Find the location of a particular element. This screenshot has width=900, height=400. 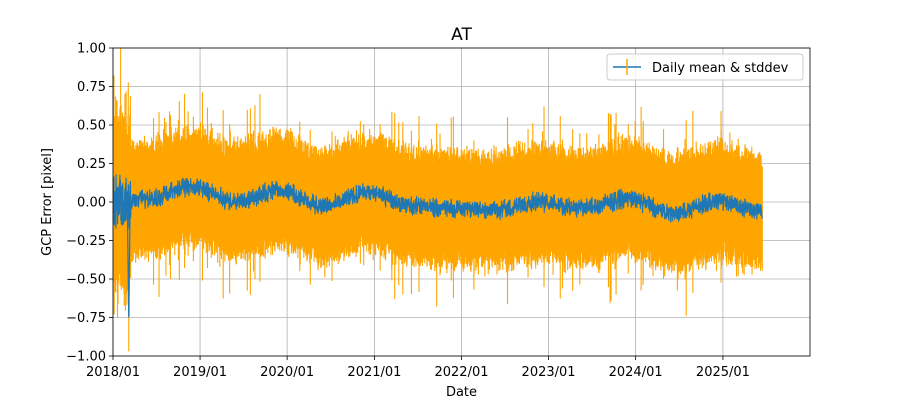

y-tick-label: −0.50 is located at coordinates (86, 280).